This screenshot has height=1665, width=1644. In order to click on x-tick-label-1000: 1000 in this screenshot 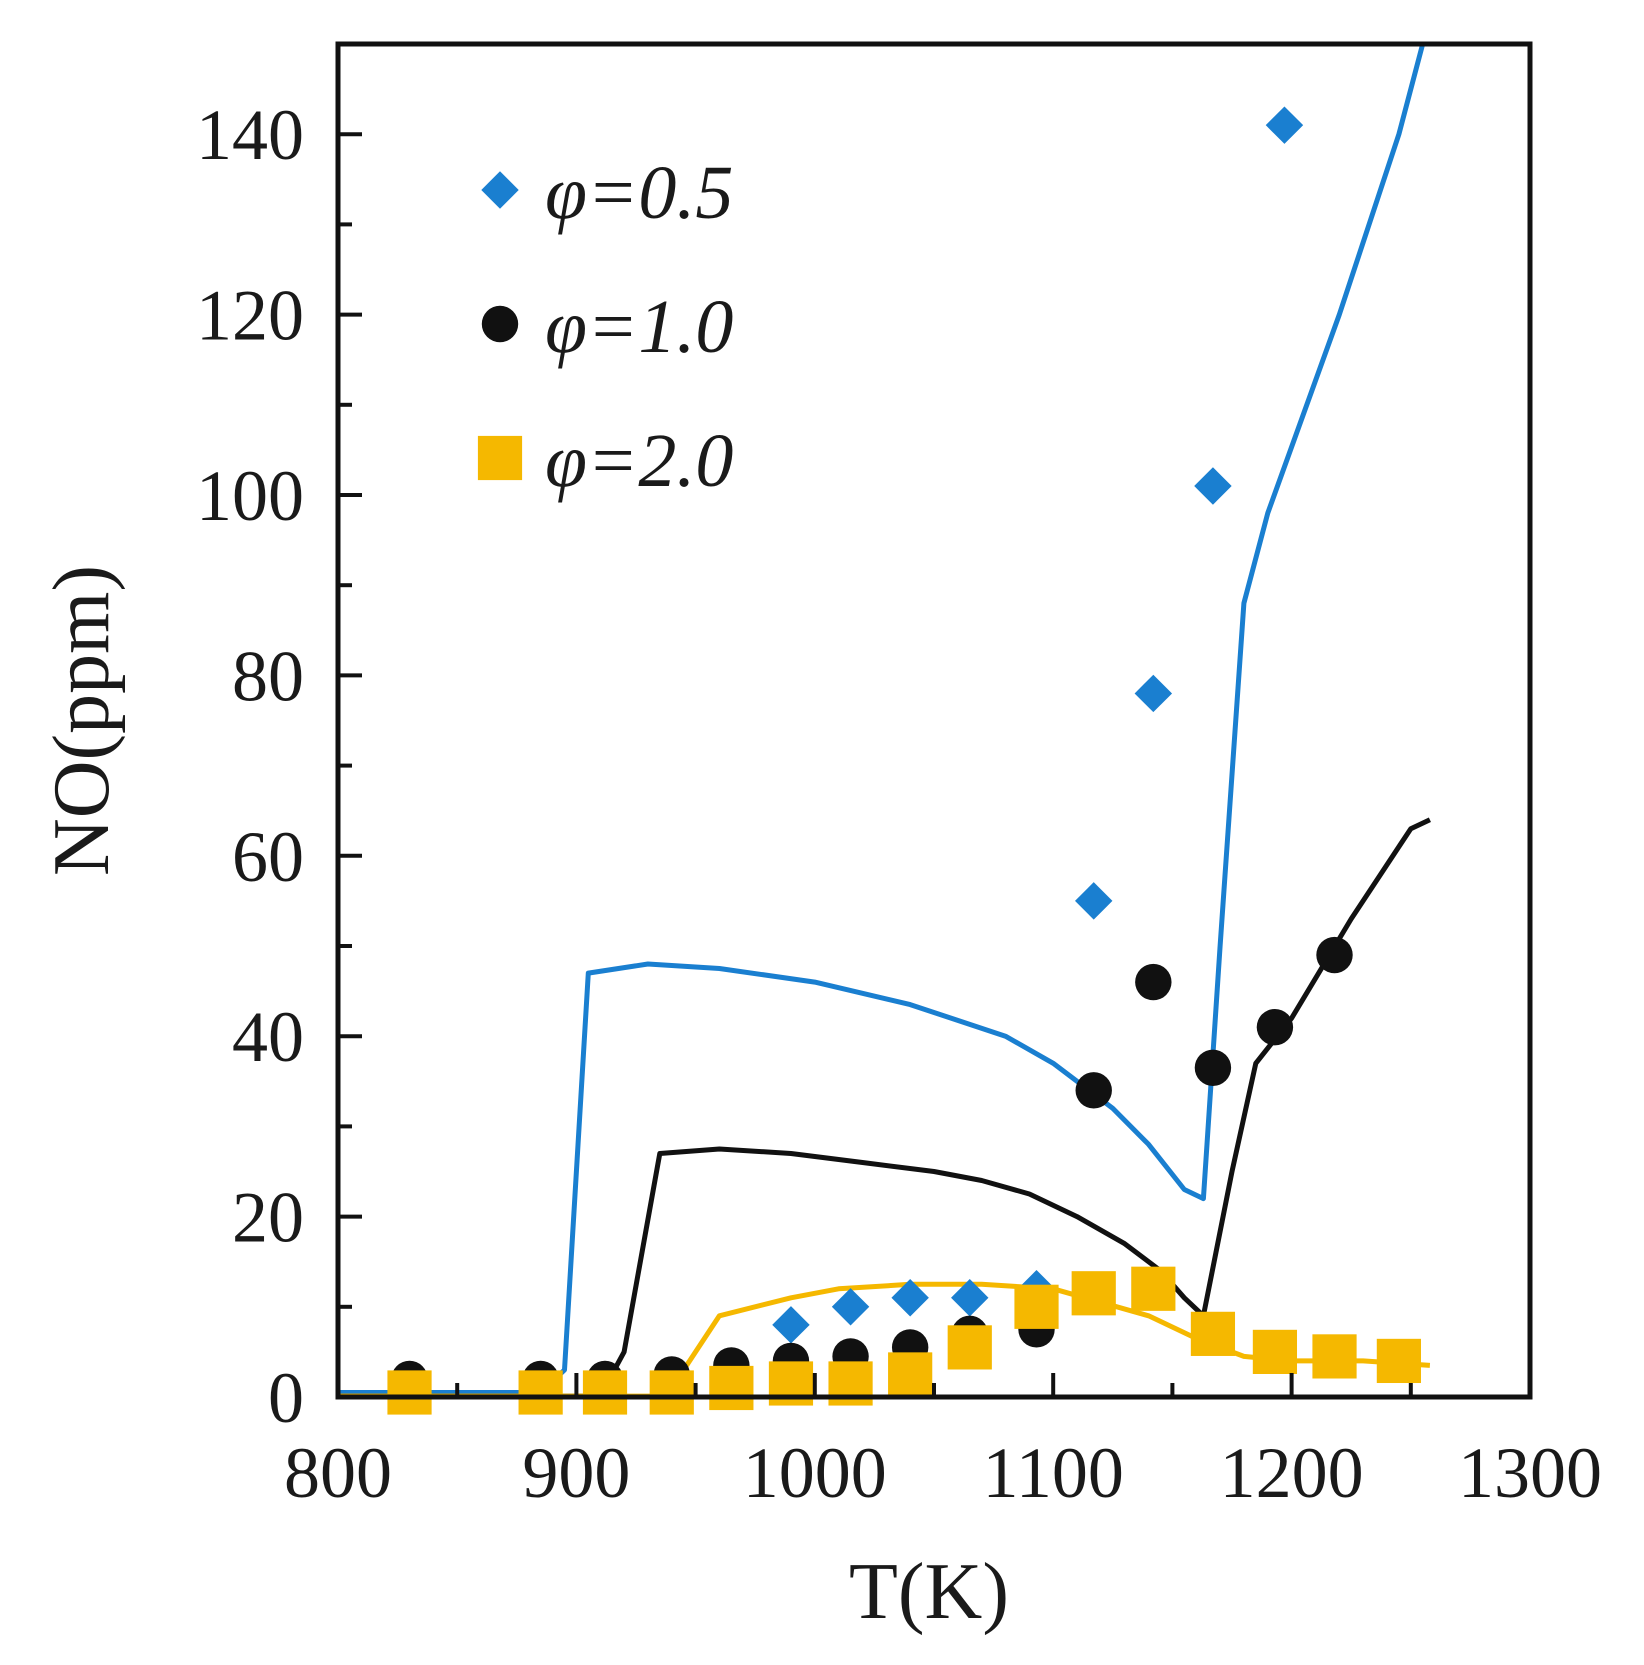, I will do `click(815, 1473)`.